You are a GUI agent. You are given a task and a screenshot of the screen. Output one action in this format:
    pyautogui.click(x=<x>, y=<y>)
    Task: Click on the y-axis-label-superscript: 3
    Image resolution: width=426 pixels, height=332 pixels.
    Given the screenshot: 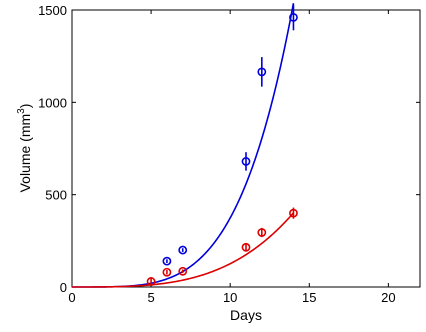 What is the action you would take?
    pyautogui.click(x=21, y=111)
    